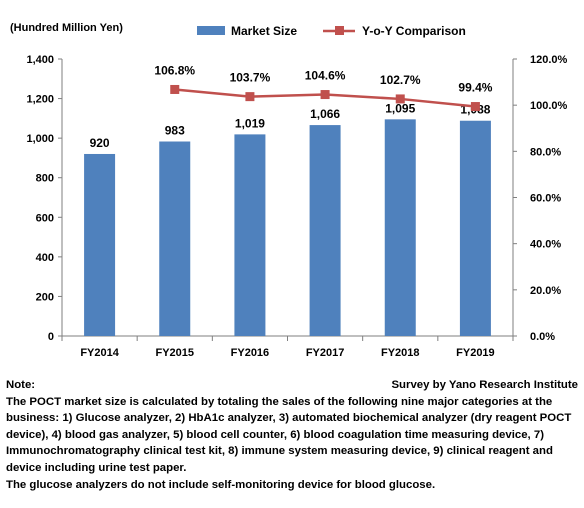  What do you see at coordinates (484, 385) in the screenshot?
I see `source-credit: Survey by Yano Research Institute` at bounding box center [484, 385].